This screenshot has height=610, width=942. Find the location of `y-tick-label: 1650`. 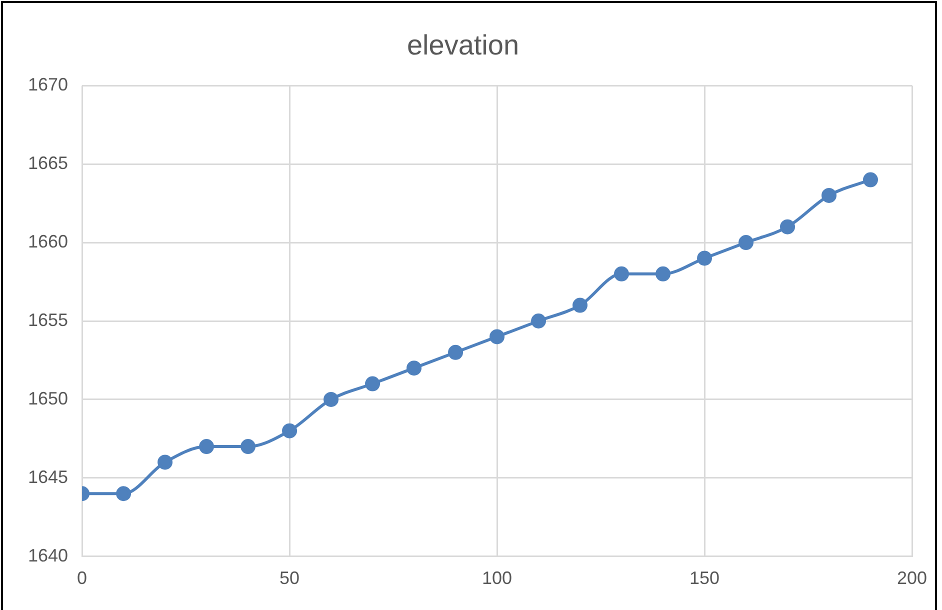

y-tick-label: 1650 is located at coordinates (48, 398).